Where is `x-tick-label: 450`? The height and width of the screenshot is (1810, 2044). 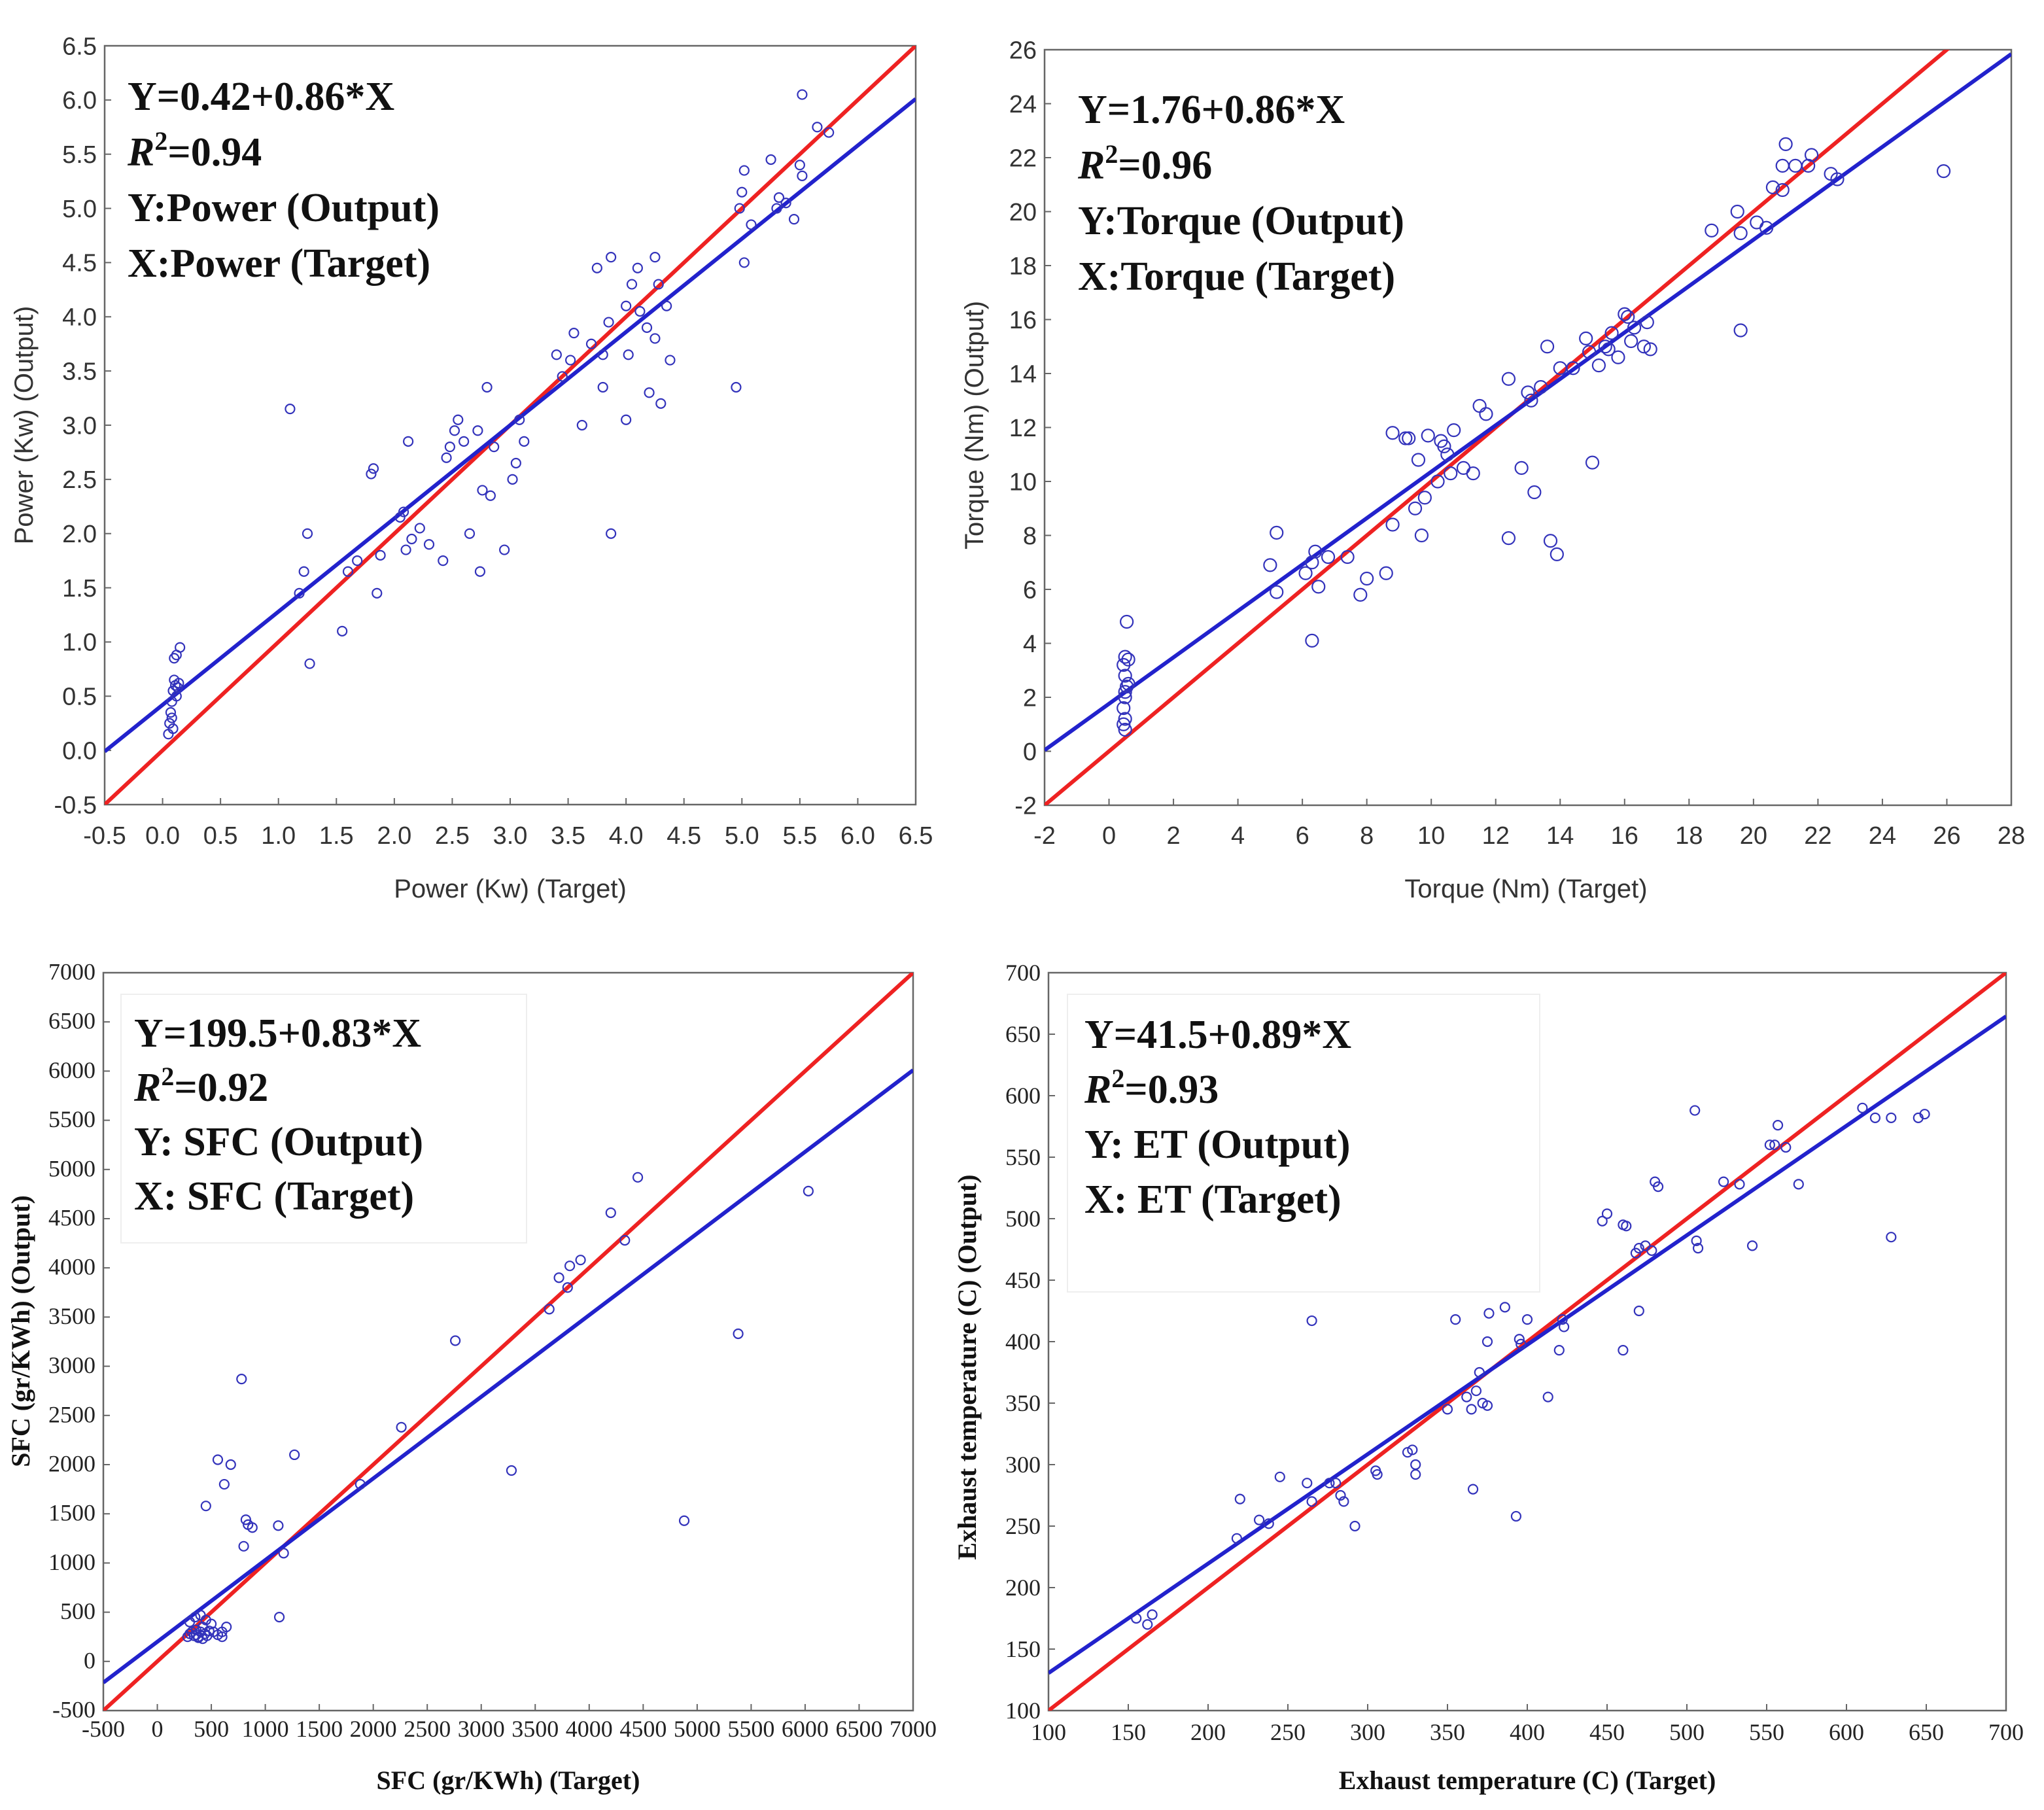 x-tick-label: 450 is located at coordinates (1607, 1732).